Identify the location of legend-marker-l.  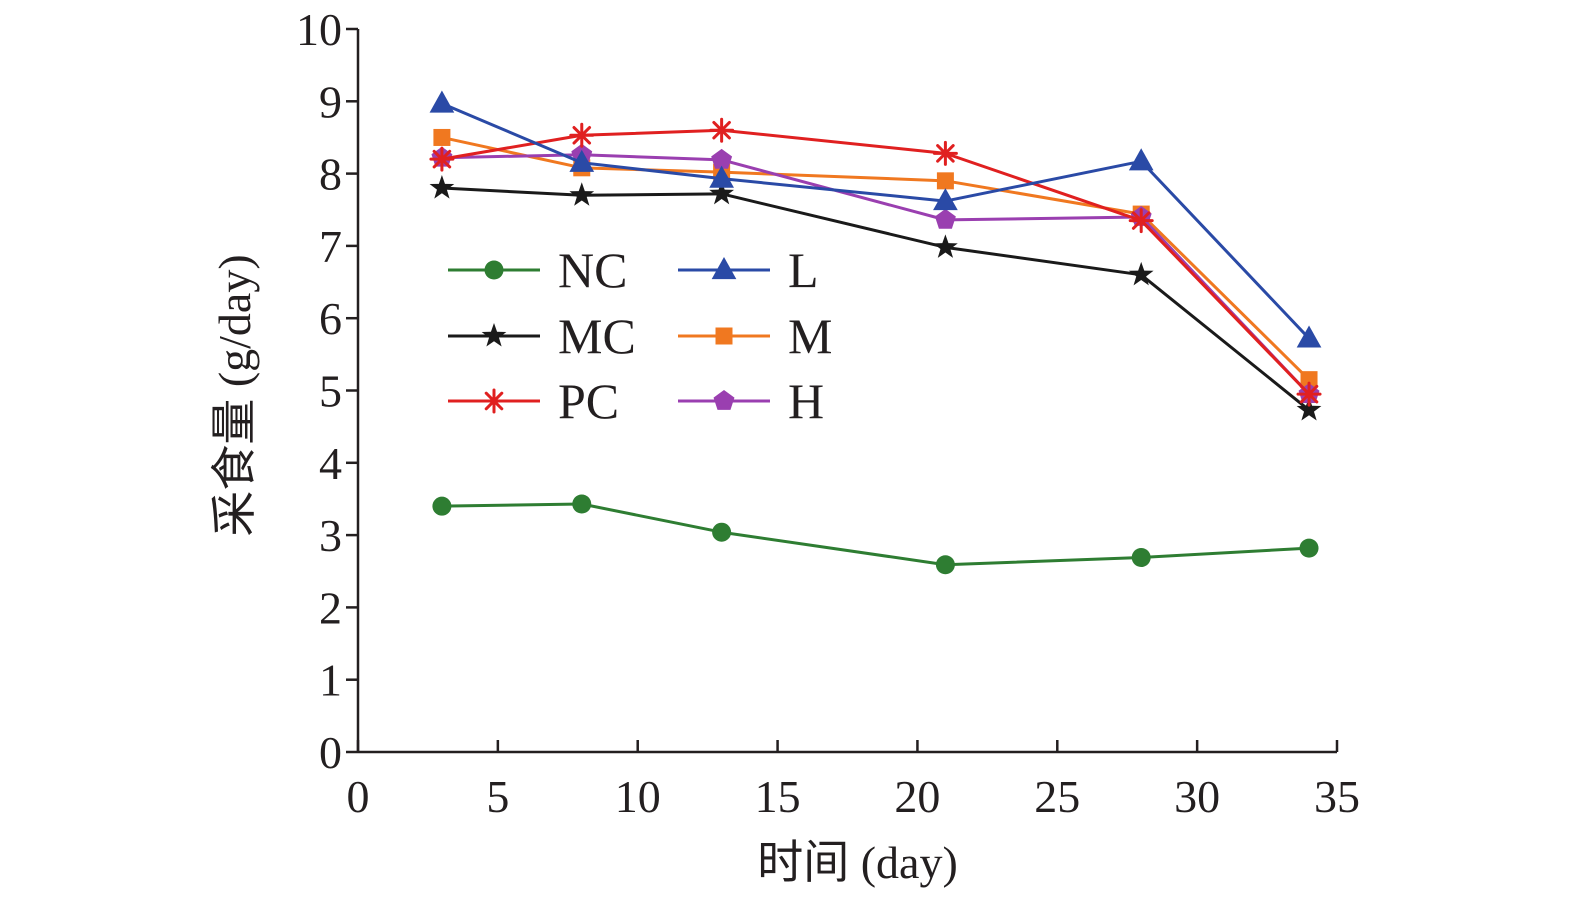
(724, 268).